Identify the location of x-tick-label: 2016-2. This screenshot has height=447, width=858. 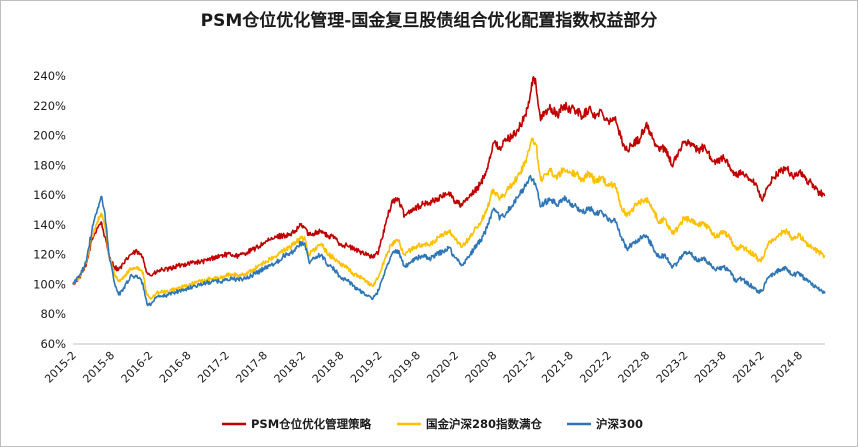
(137, 367).